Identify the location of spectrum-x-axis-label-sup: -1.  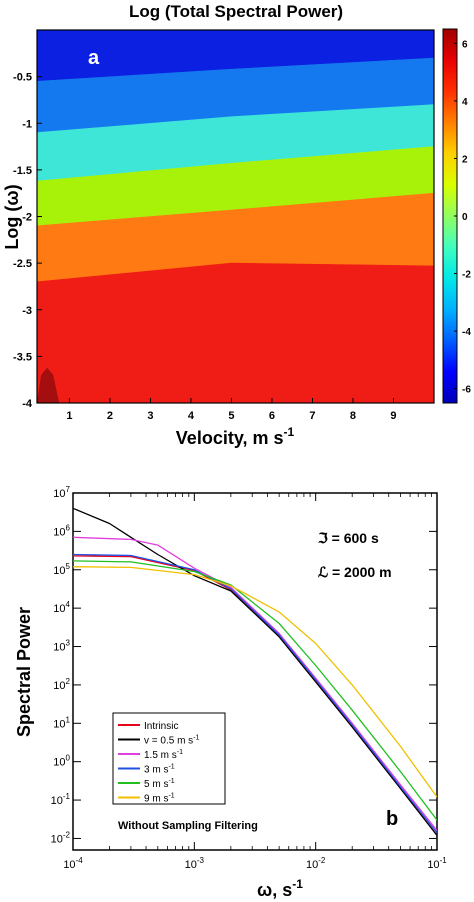
(297, 884).